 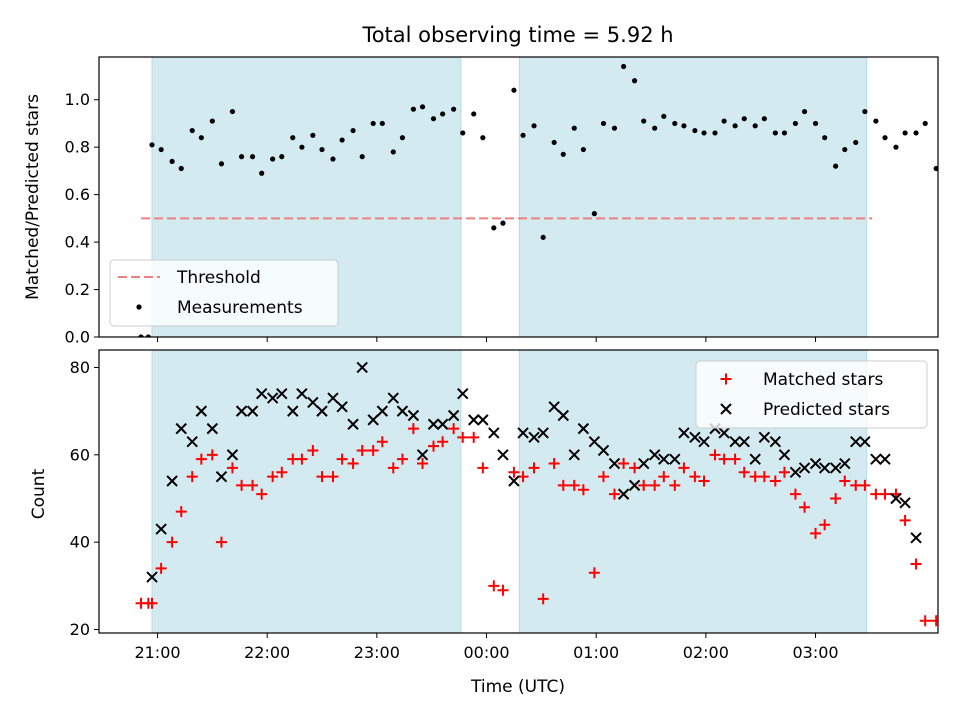 What do you see at coordinates (240, 308) in the screenshot?
I see `legend-measurements-label: Measurements` at bounding box center [240, 308].